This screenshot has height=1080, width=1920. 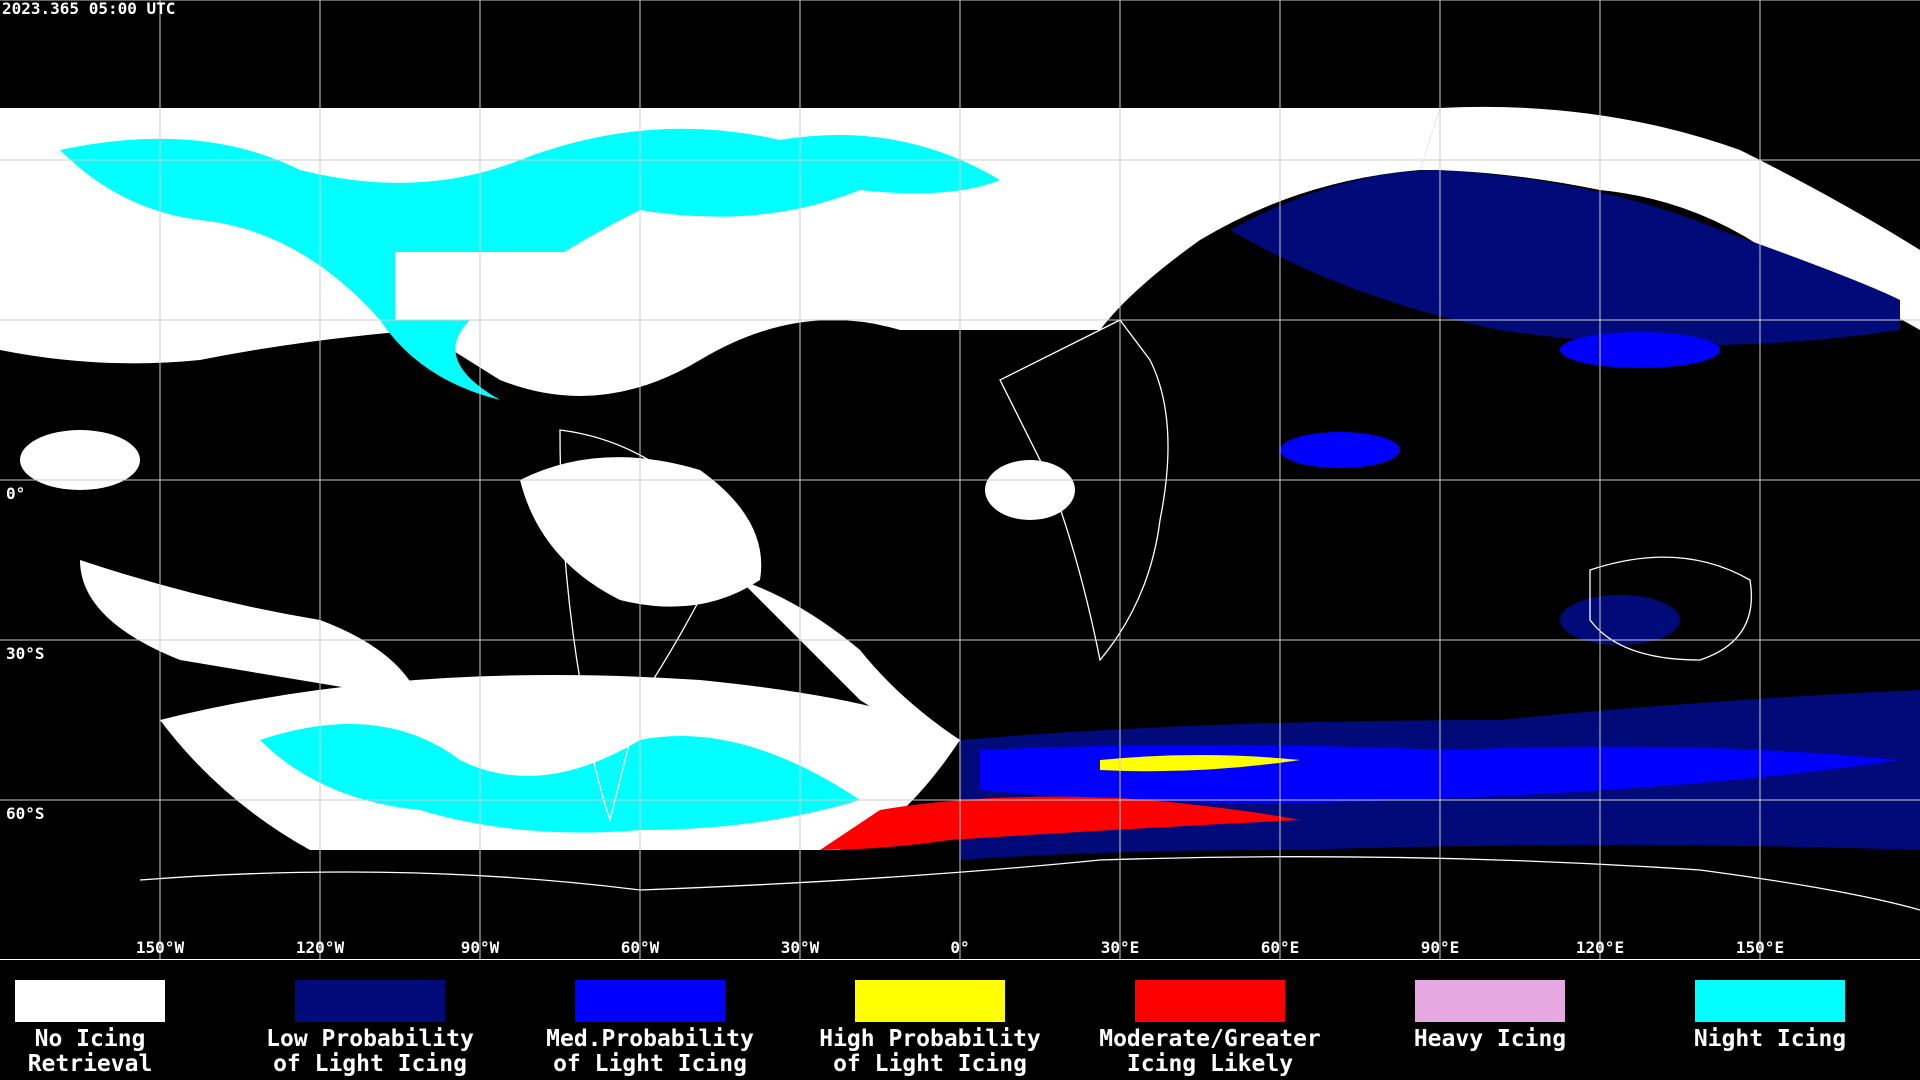 What do you see at coordinates (88, 9) in the screenshot?
I see `timestamp: 2023.365 05:00 UTC` at bounding box center [88, 9].